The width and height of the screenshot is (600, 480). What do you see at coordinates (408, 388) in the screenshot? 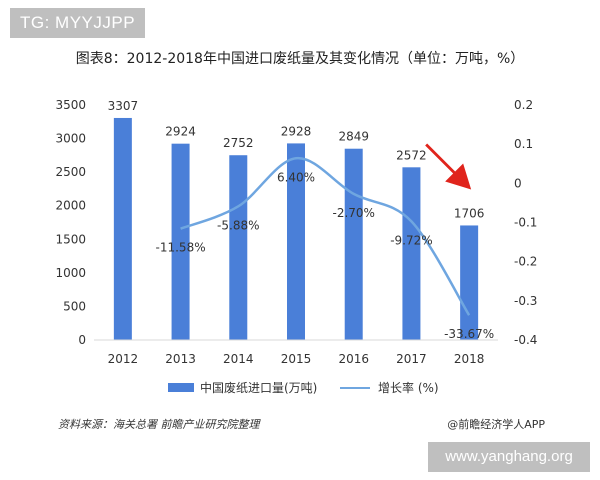
I see `legend-line-label: 增长率 (%)` at bounding box center [408, 388].